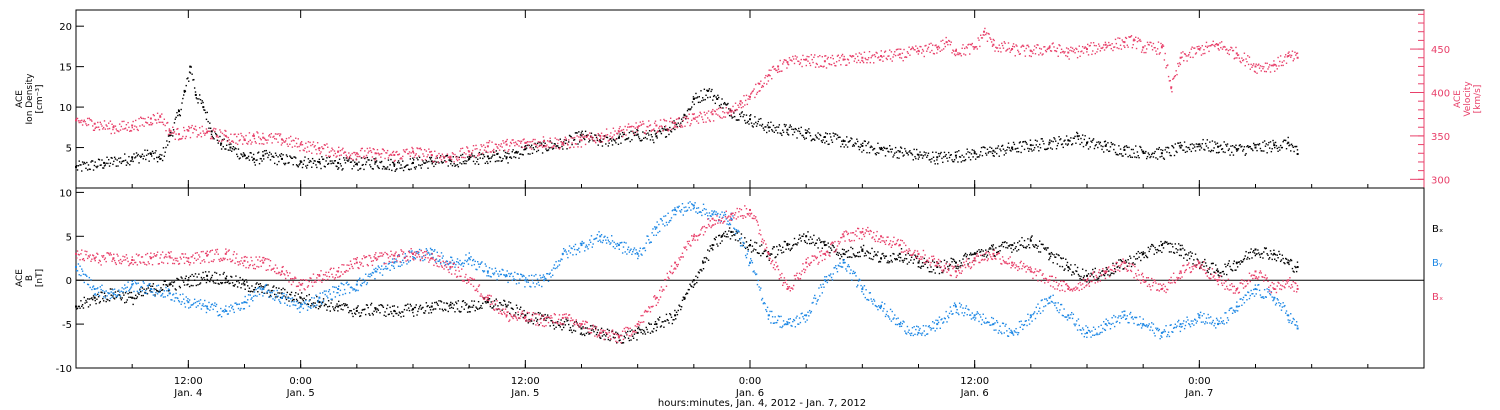  I want to click on data-point-bx, so click(338, 306).